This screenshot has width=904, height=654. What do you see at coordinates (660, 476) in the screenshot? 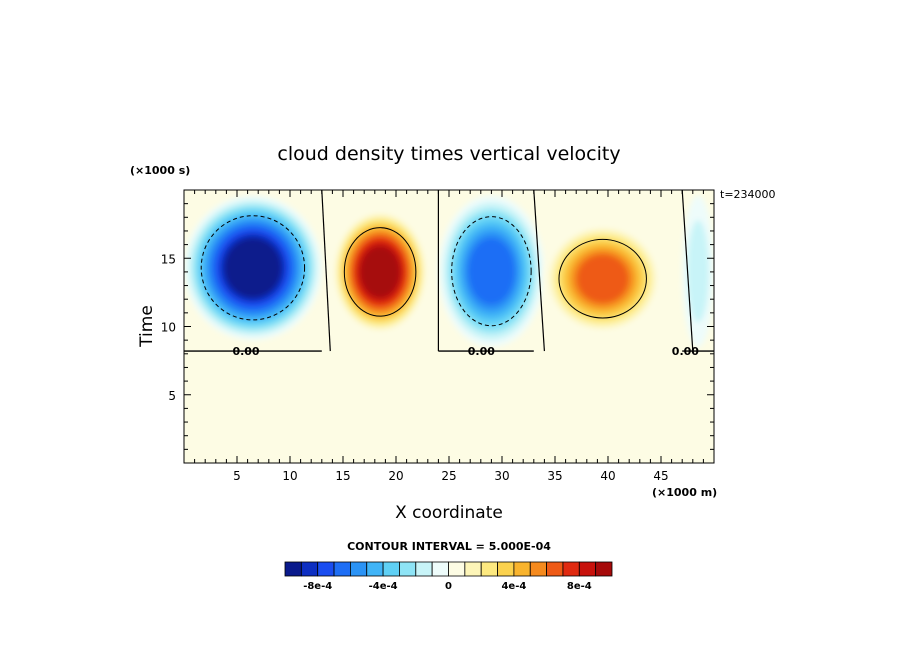
I see `x-tick-label: 45` at bounding box center [660, 476].